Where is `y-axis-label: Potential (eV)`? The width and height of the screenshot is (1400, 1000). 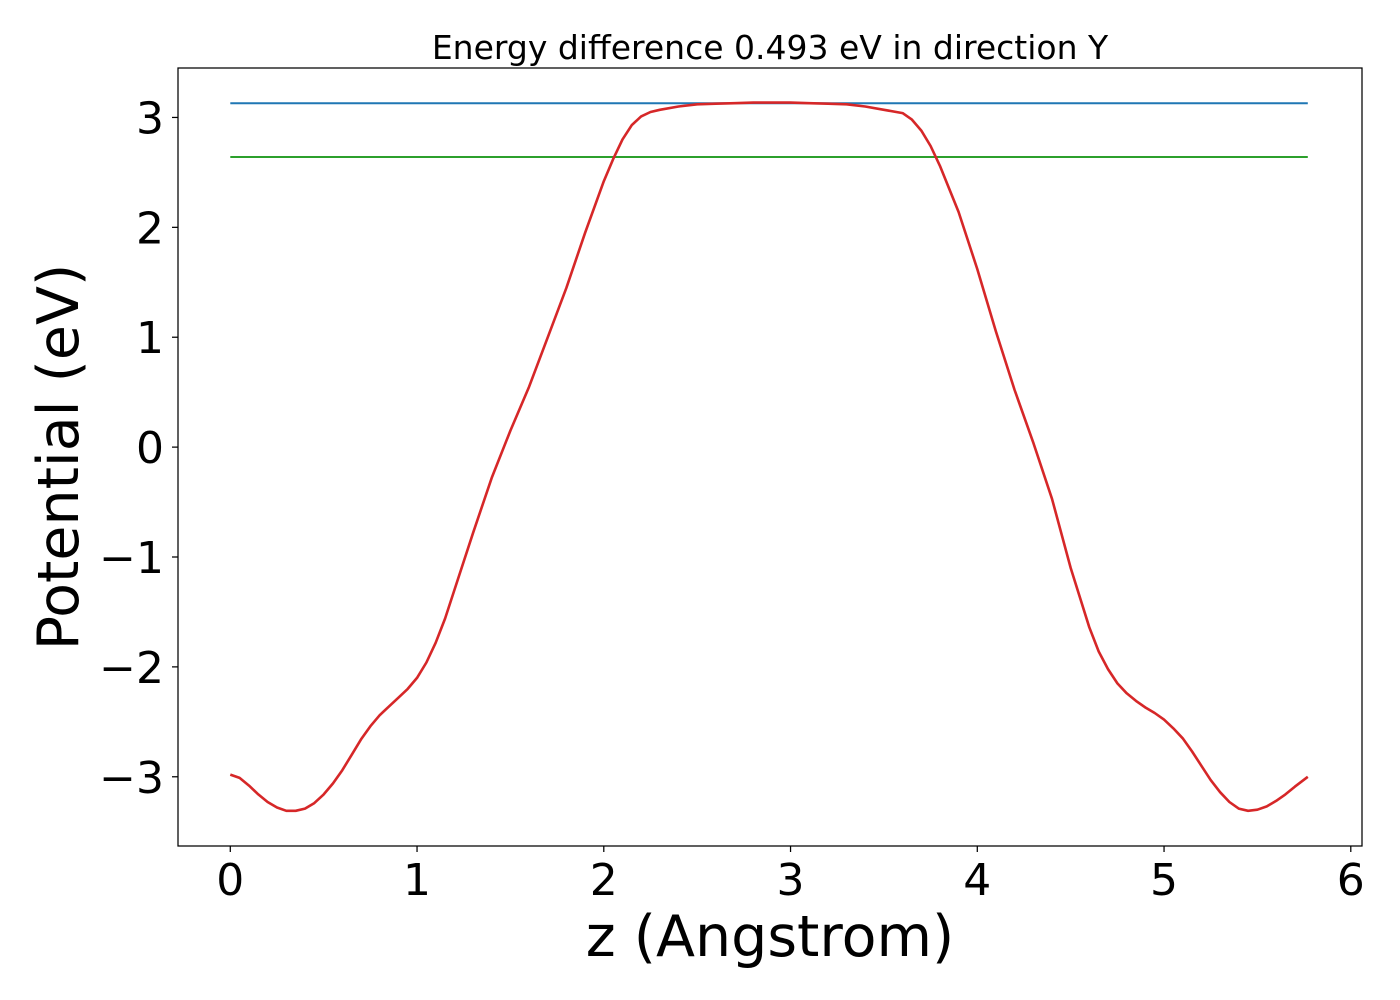 y-axis-label: Potential (eV) is located at coordinates (59, 457).